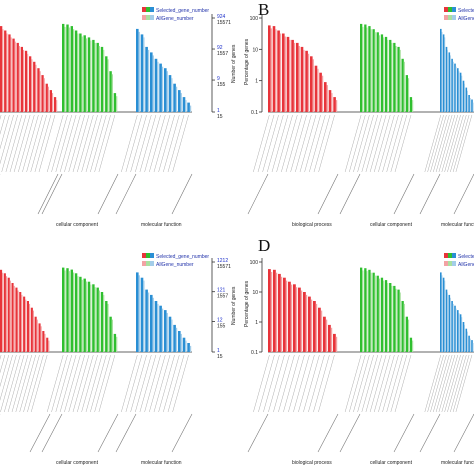 The image size is (474, 474). I want to click on category-label: molecular function, so click(457, 463).